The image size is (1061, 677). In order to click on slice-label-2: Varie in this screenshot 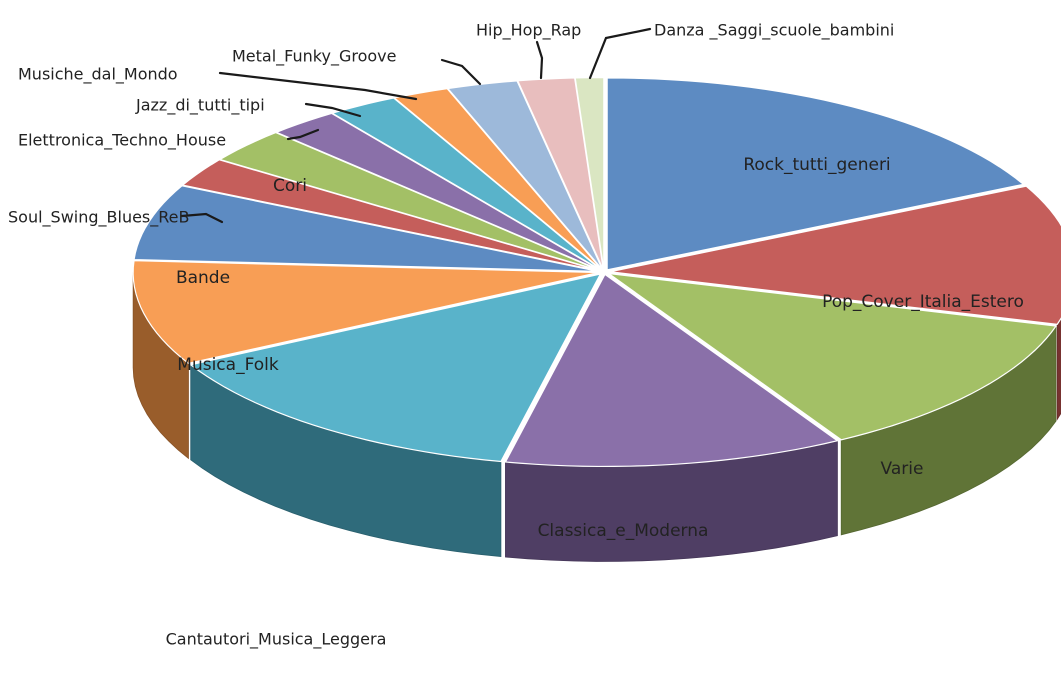, I will do `click(902, 469)`.